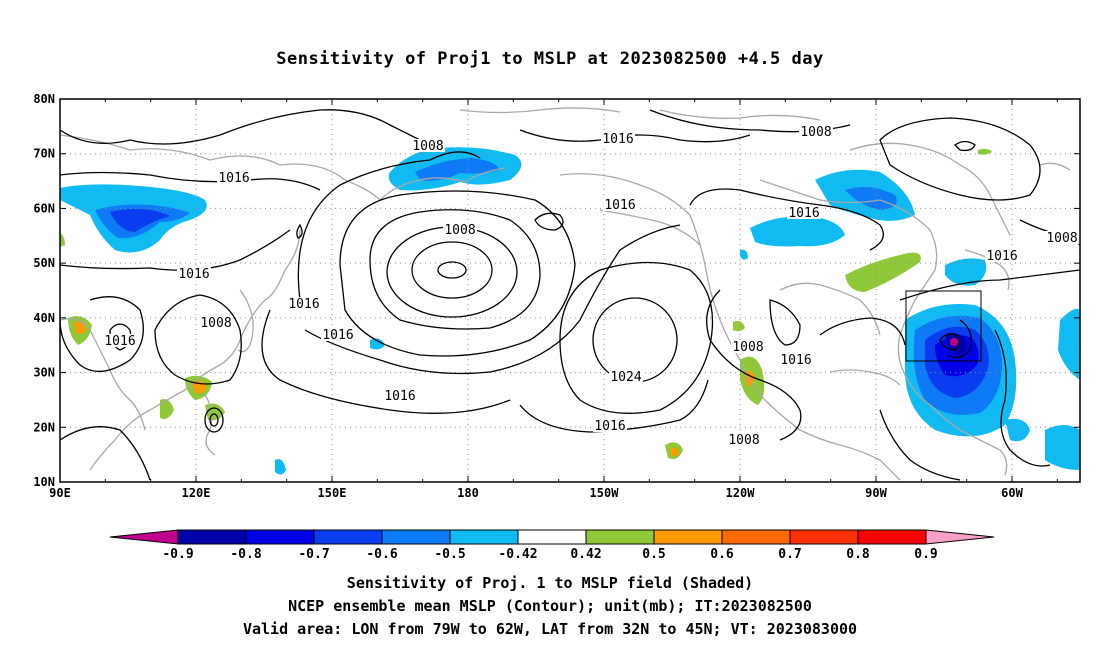  I want to click on colorbar-label: -0.6, so click(381, 554).